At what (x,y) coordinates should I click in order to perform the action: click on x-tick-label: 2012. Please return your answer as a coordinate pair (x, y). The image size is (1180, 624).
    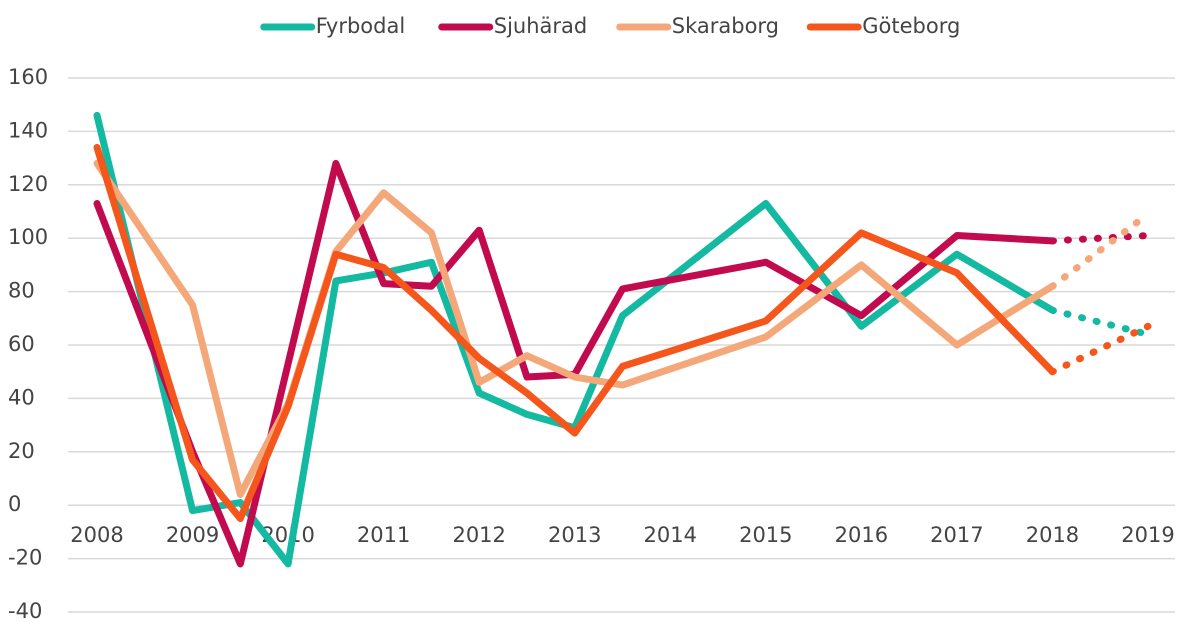
    Looking at the image, I should click on (478, 535).